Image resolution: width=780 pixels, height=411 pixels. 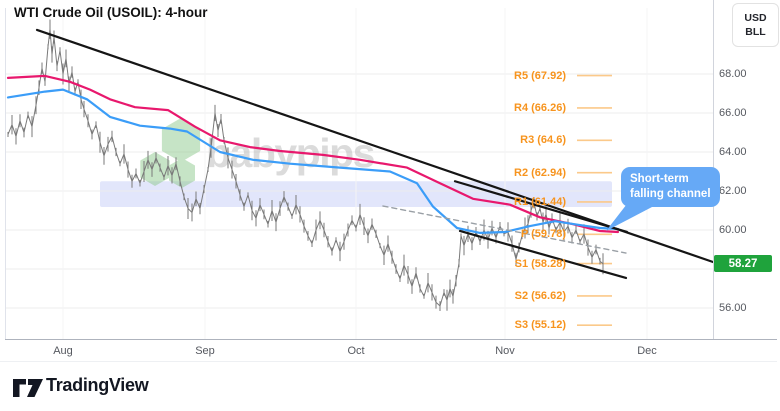 What do you see at coordinates (543, 254) in the screenshot?
I see `channel-bottom-line` at bounding box center [543, 254].